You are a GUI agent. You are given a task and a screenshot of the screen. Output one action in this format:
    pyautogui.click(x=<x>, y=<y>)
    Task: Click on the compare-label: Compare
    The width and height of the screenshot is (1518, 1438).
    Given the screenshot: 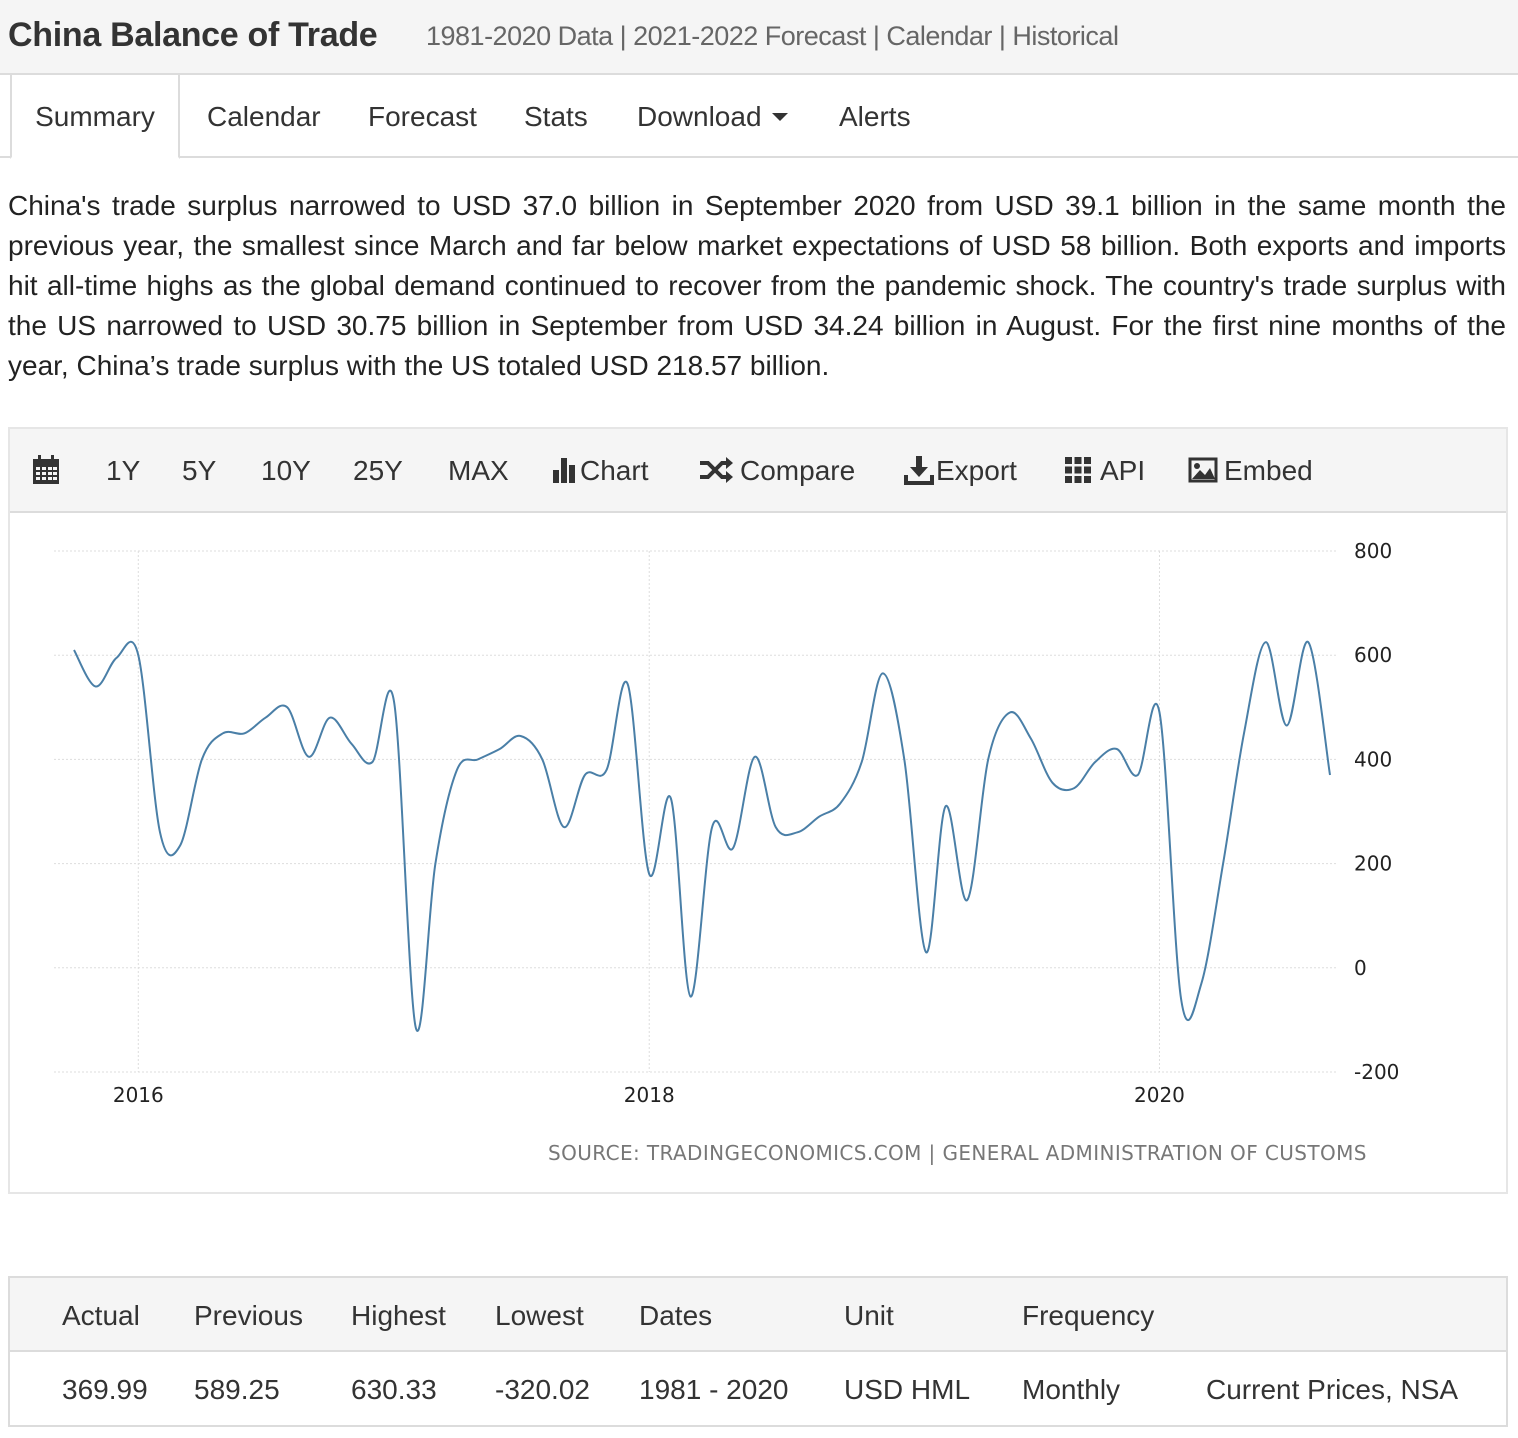 What is the action you would take?
    pyautogui.click(x=798, y=470)
    